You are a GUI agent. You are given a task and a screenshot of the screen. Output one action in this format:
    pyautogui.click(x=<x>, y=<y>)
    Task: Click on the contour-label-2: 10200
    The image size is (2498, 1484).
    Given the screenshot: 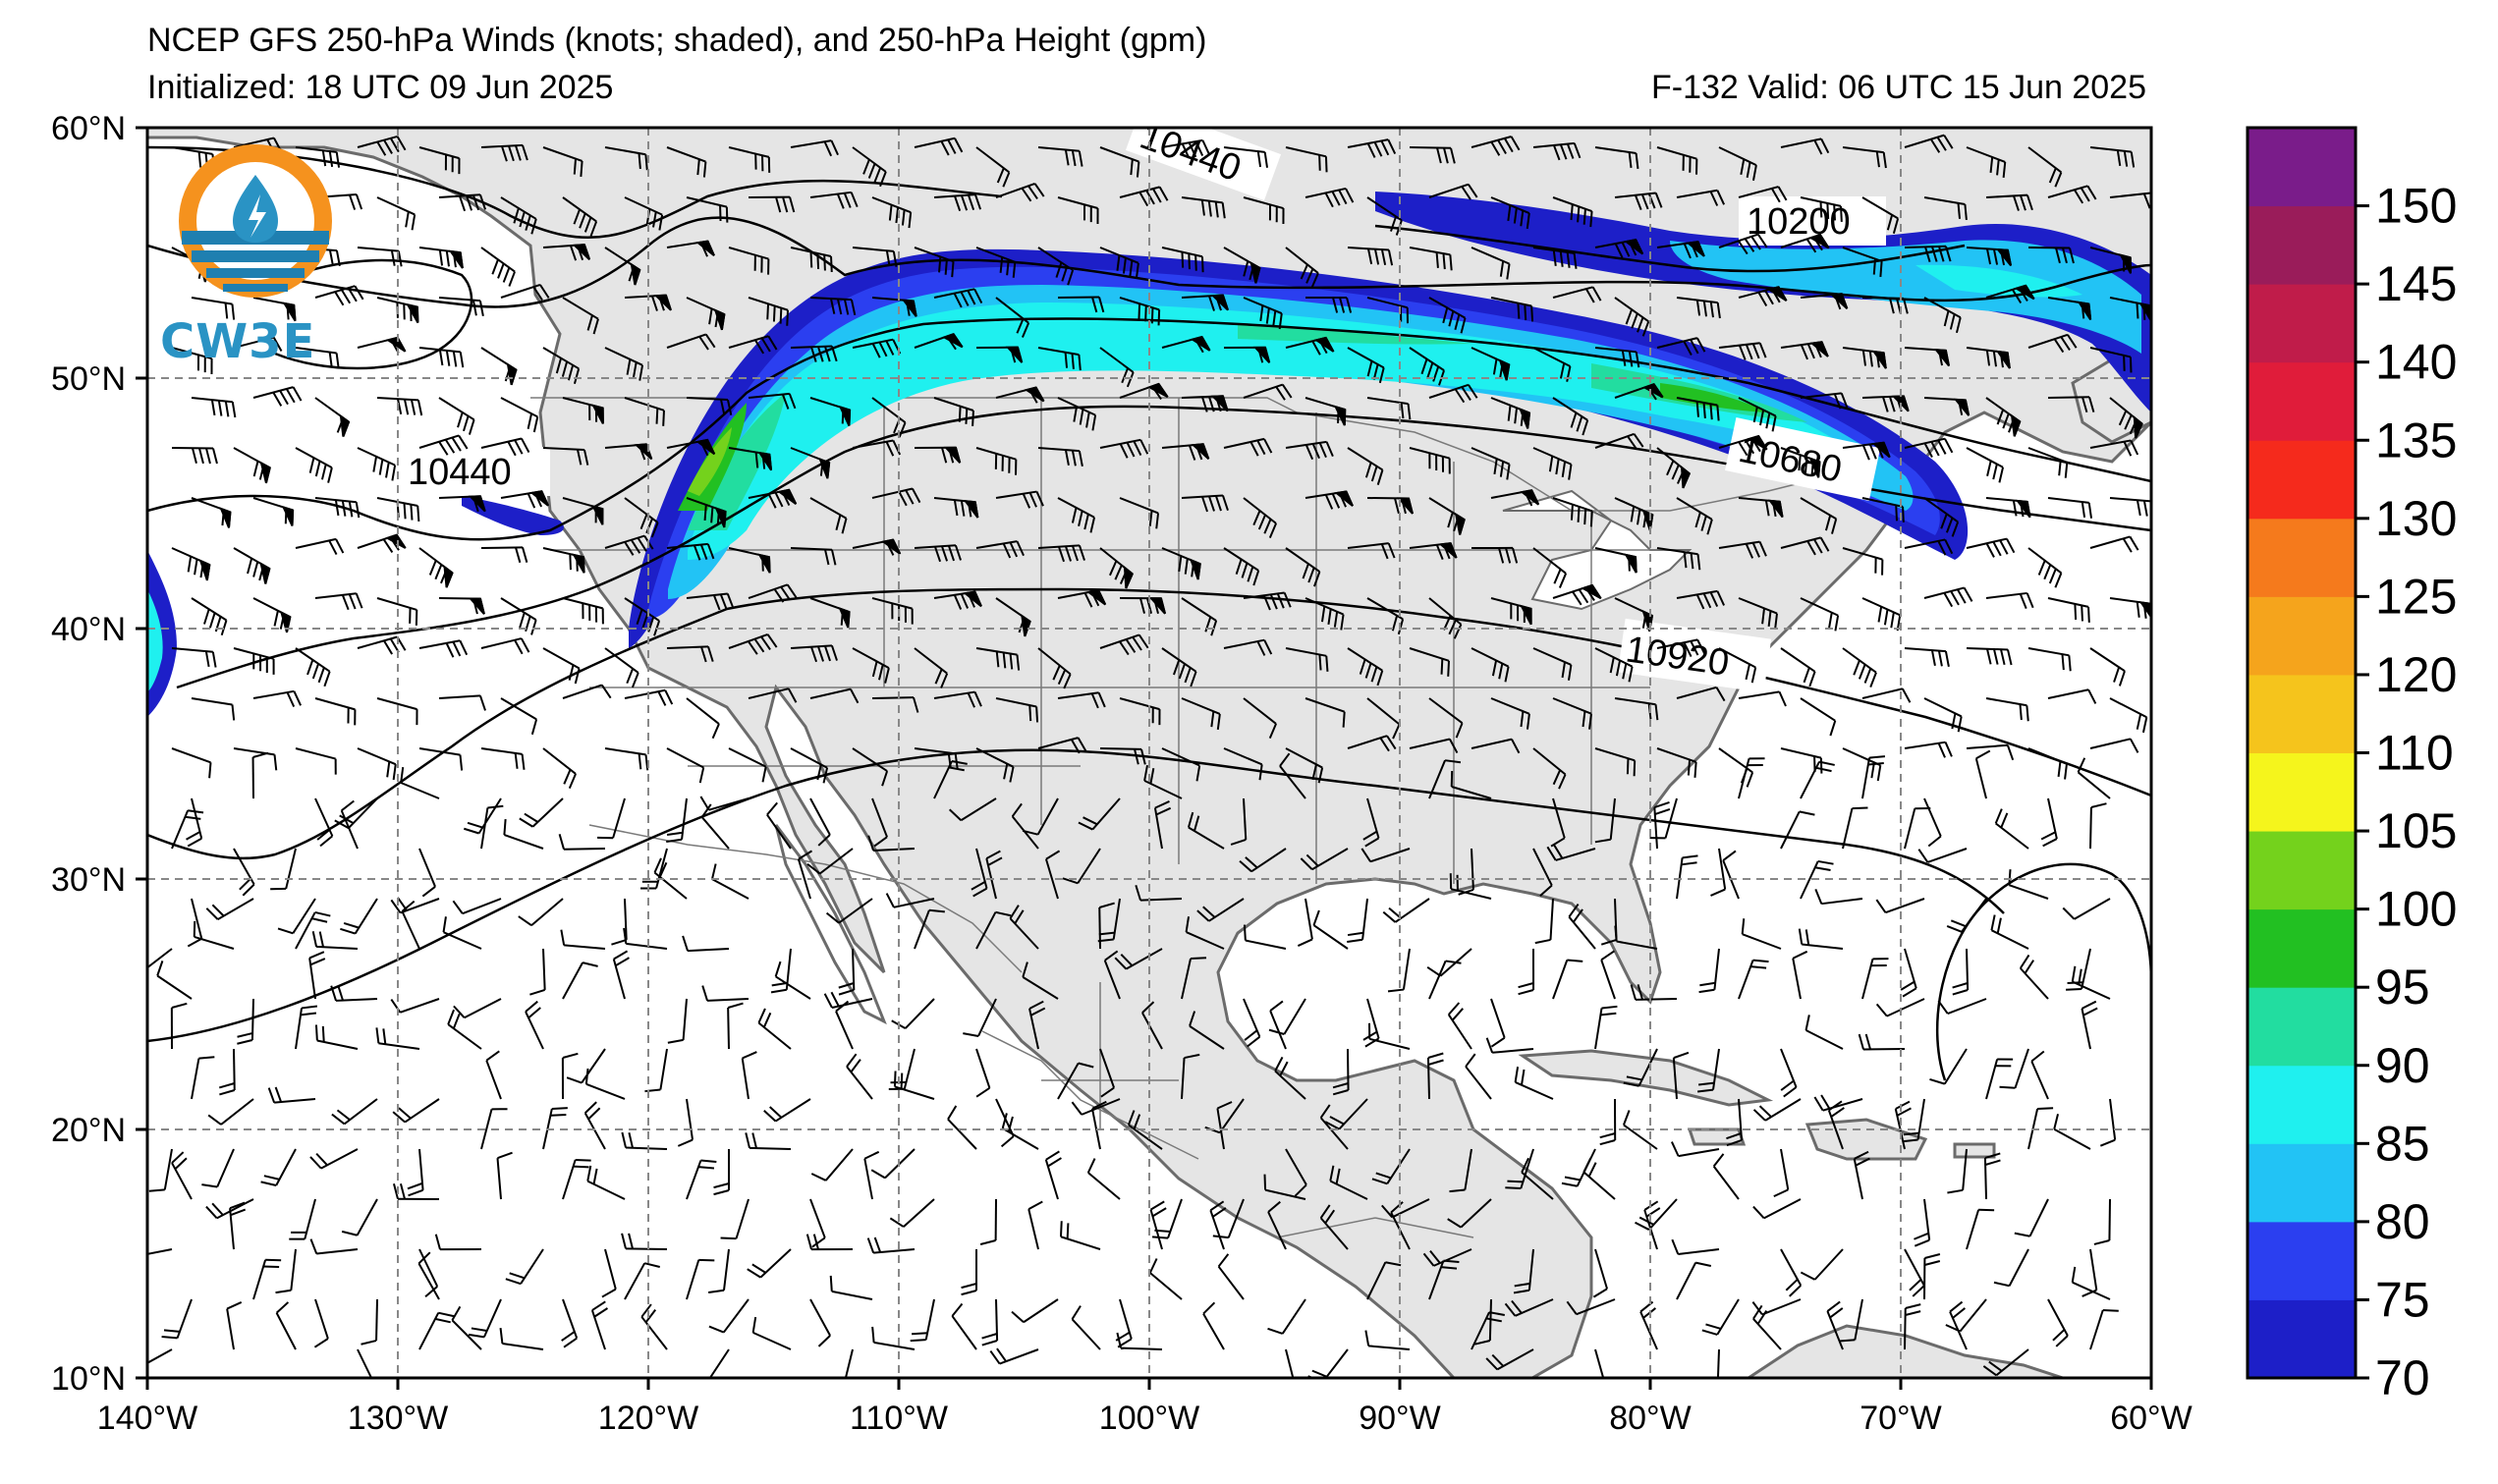 What is the action you would take?
    pyautogui.click(x=1799, y=222)
    